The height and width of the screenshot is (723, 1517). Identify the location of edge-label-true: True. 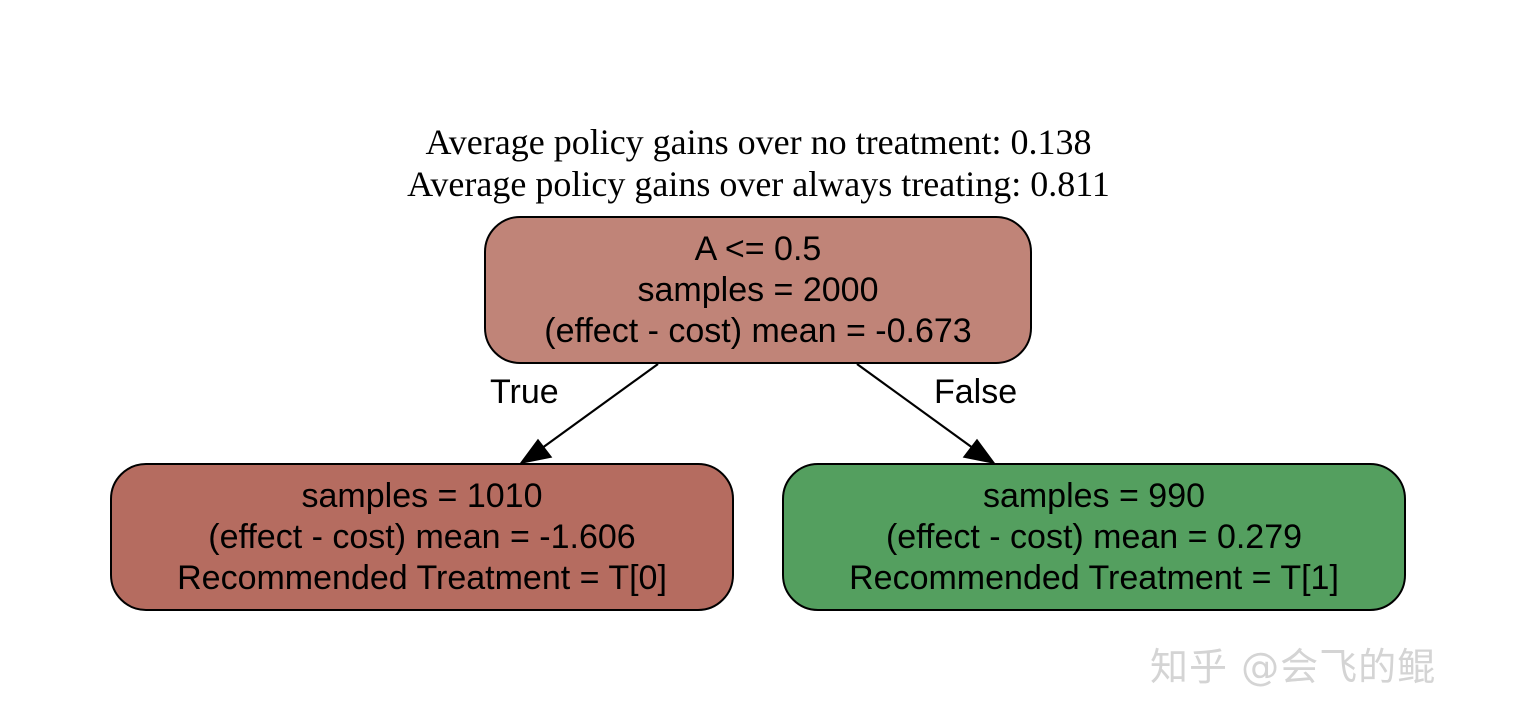
(524, 392).